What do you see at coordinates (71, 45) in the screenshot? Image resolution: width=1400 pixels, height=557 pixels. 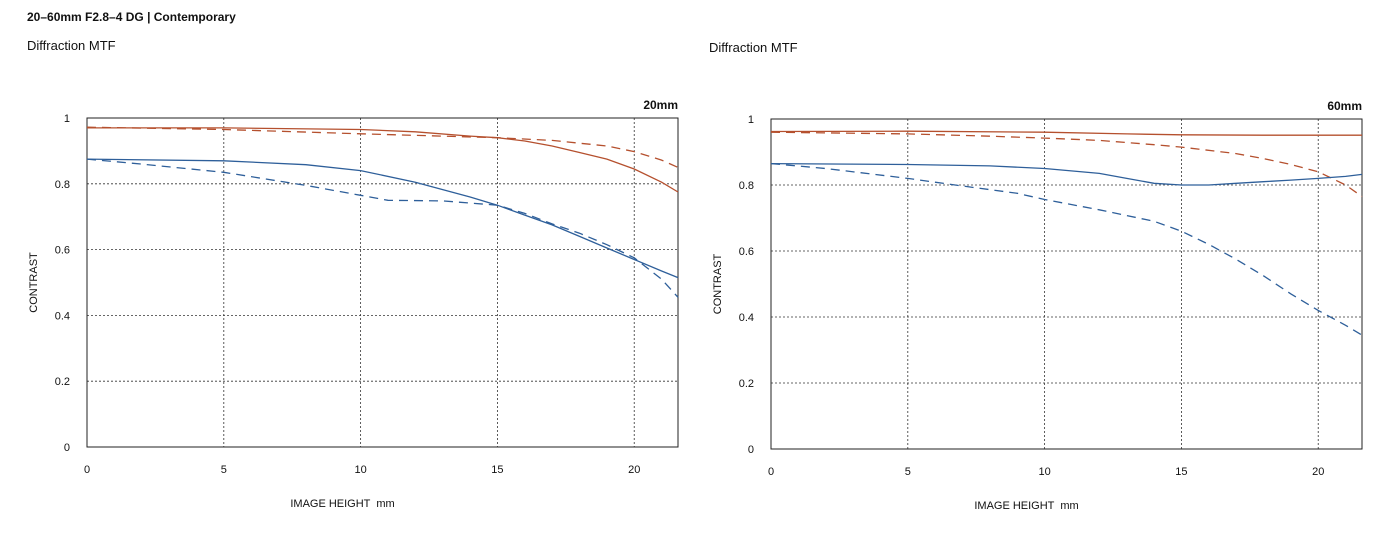 I see `chart-title-left: Diffraction MTF` at bounding box center [71, 45].